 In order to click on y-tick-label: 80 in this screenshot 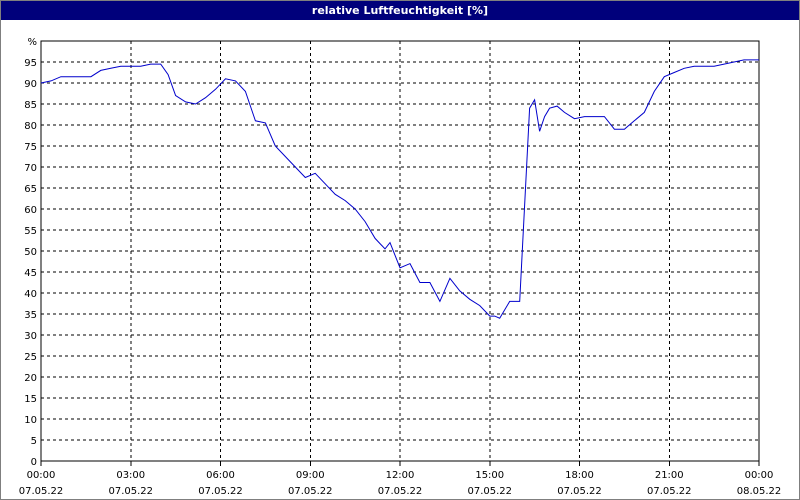, I will do `click(30, 126)`.